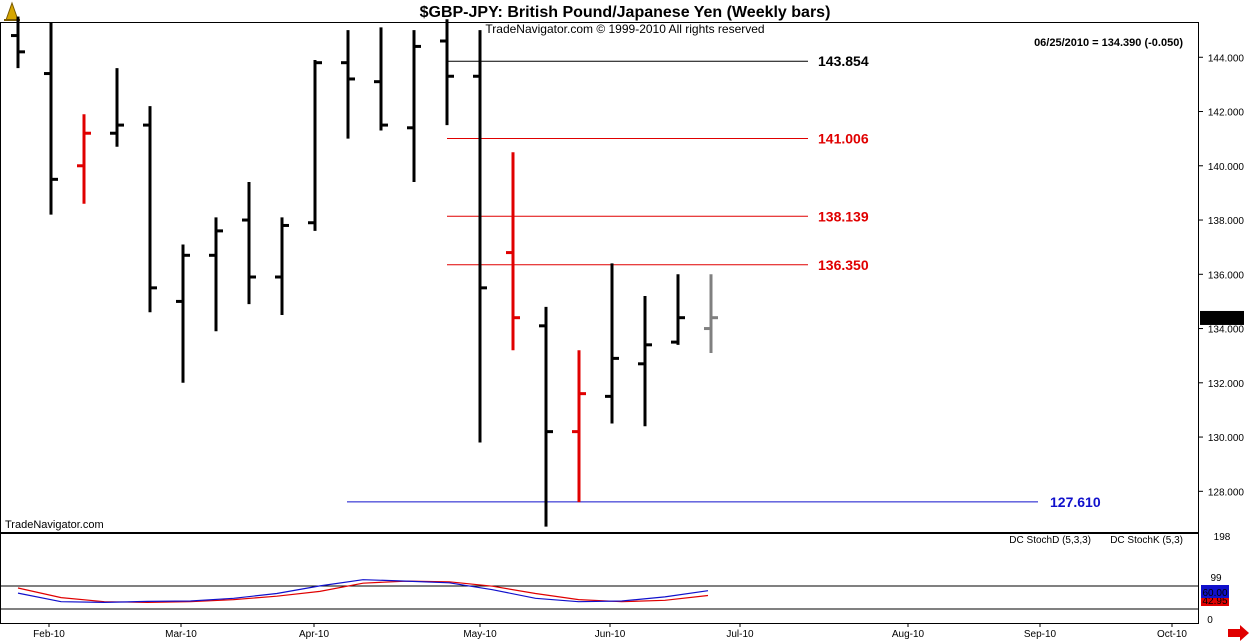 This screenshot has height=643, width=1250. I want to click on date-tick-label: Jun-10, so click(610, 634).